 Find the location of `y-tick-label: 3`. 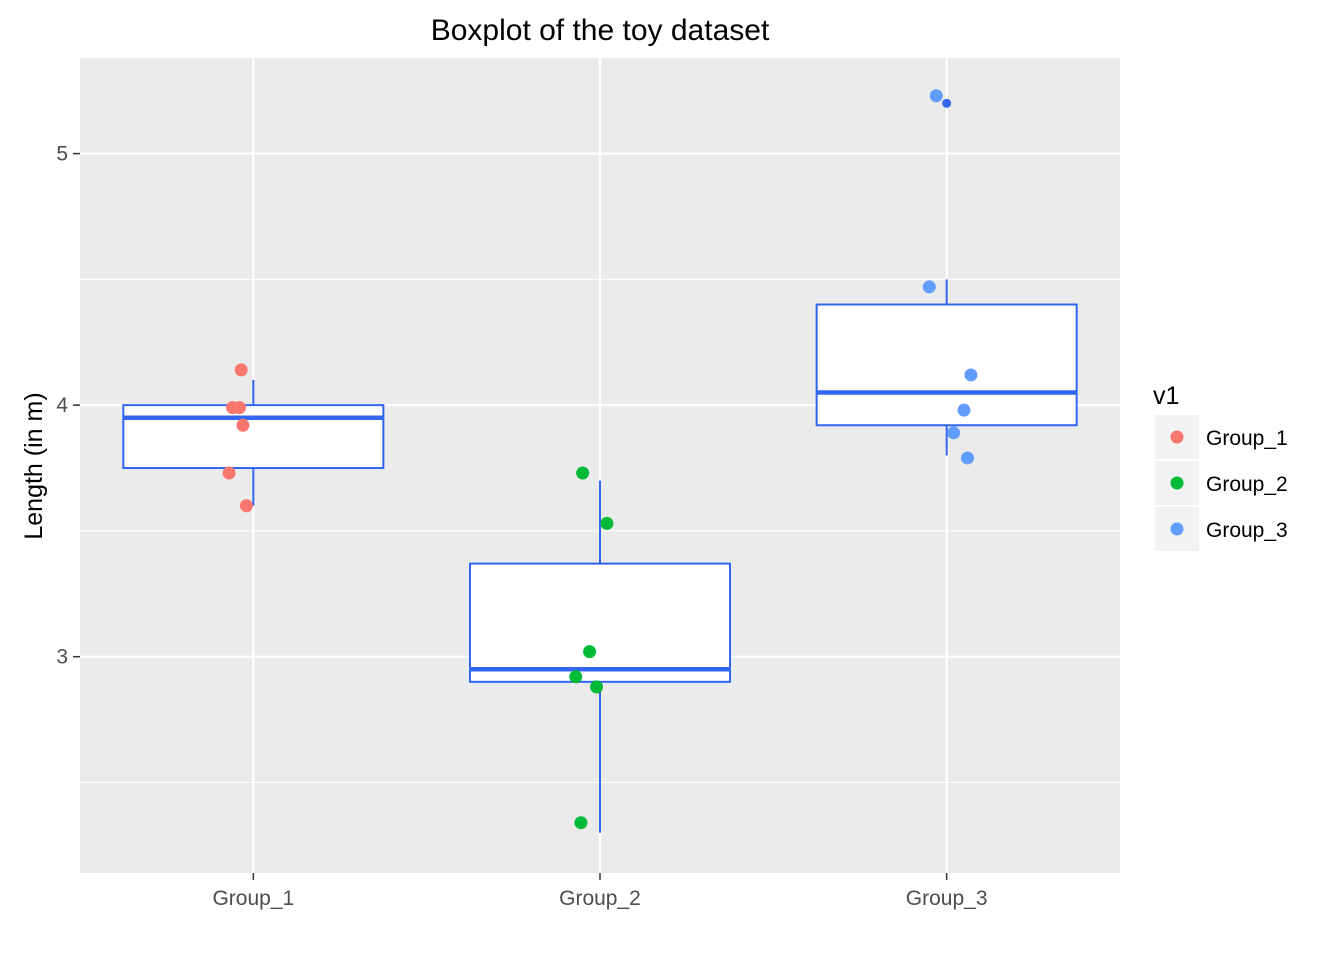

y-tick-label: 3 is located at coordinates (62, 657).